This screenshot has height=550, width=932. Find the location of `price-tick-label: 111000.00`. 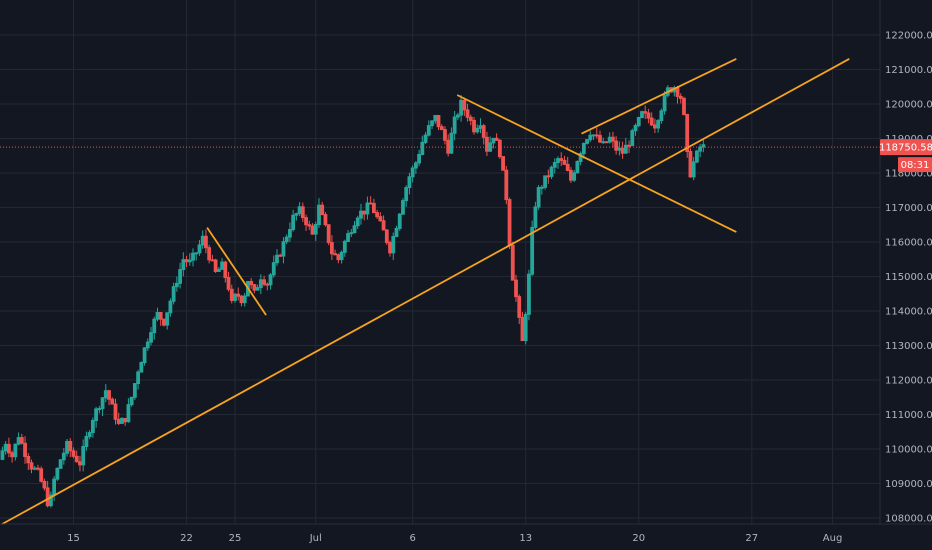

price-tick-label: 111000.00 is located at coordinates (908, 415).